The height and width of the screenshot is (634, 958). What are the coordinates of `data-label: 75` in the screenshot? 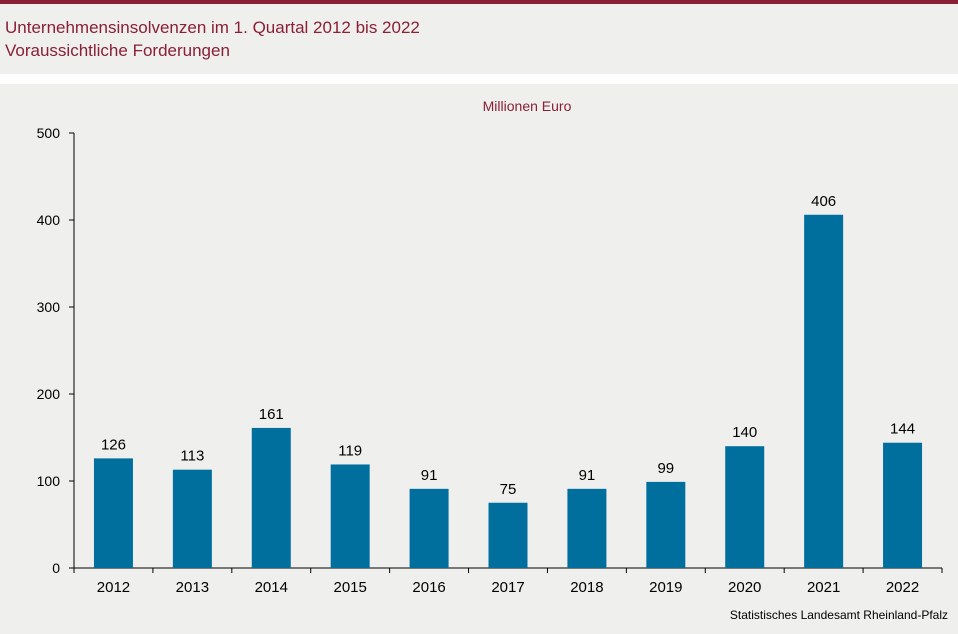 It's located at (508, 489).